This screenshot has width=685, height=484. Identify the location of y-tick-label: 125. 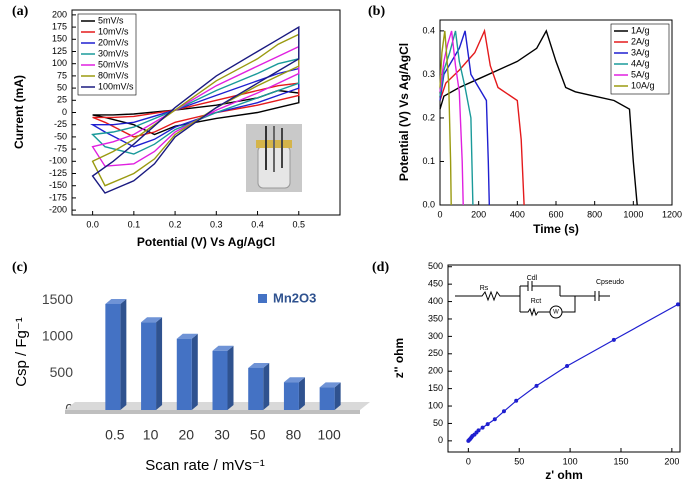
(59, 51).